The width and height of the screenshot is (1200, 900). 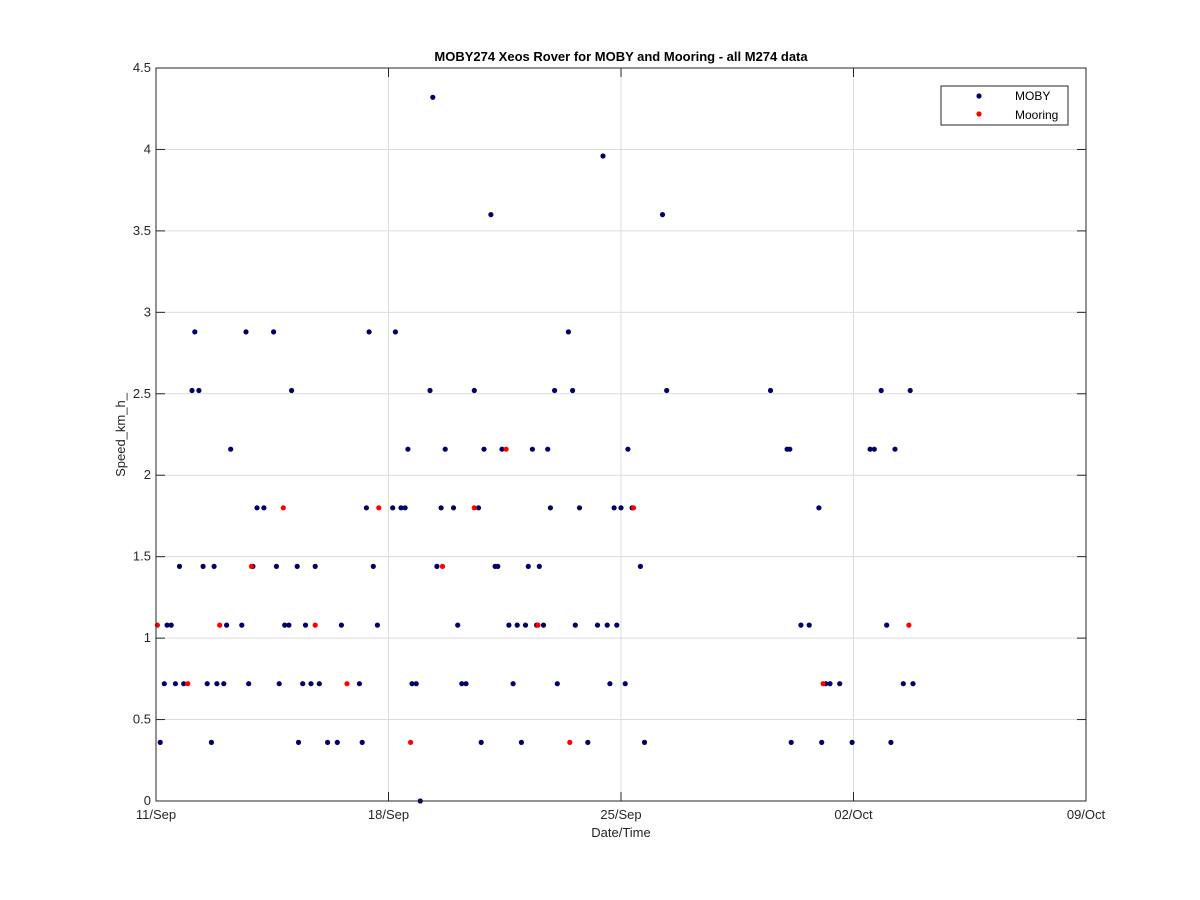 I want to click on y-tick-label: 0, so click(x=147, y=800).